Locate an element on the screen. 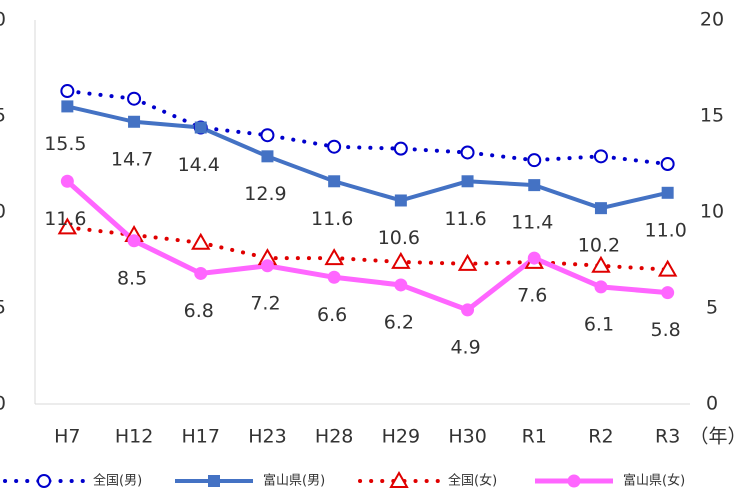 The image size is (738, 493). data-label: 7.6 is located at coordinates (532, 296).